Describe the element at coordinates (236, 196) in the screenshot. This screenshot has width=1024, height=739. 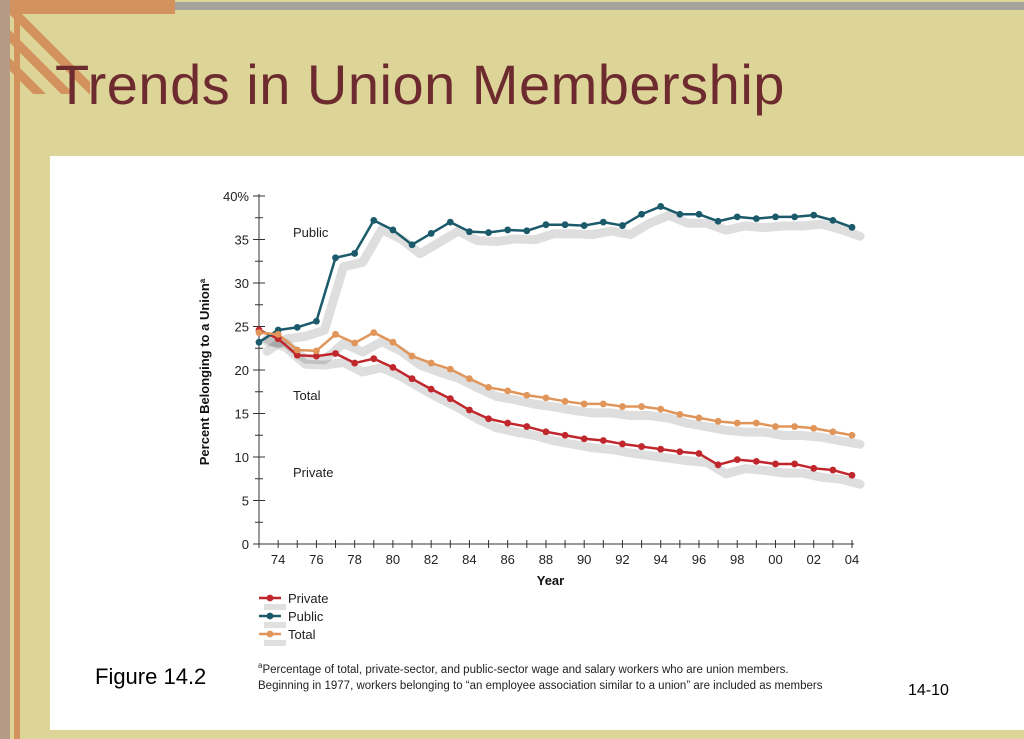
I see `y-tick-label: 40%` at that location.